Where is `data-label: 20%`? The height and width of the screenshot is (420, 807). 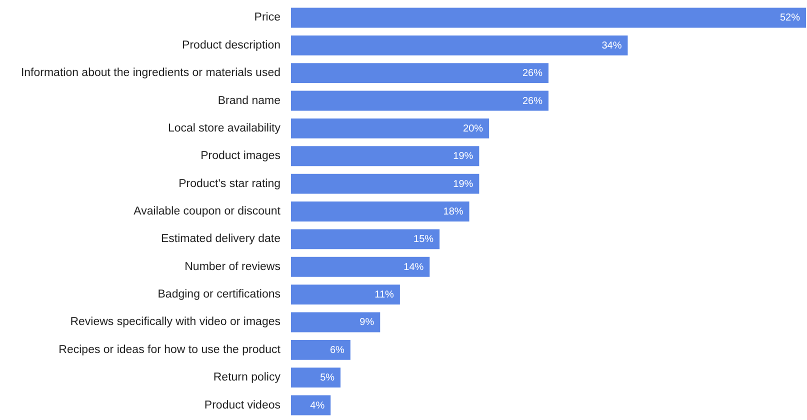 data-label: 20% is located at coordinates (473, 128).